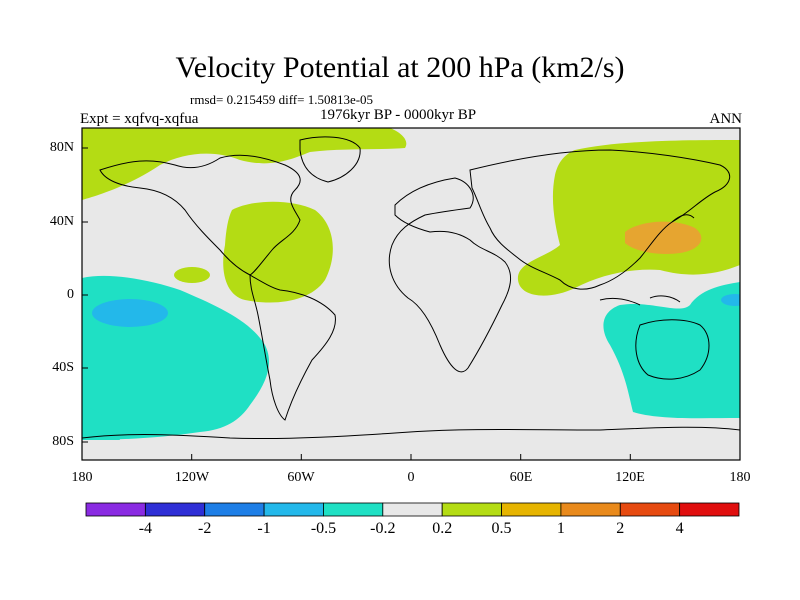  What do you see at coordinates (521, 477) in the screenshot?
I see `lon-label-60e: 60E` at bounding box center [521, 477].